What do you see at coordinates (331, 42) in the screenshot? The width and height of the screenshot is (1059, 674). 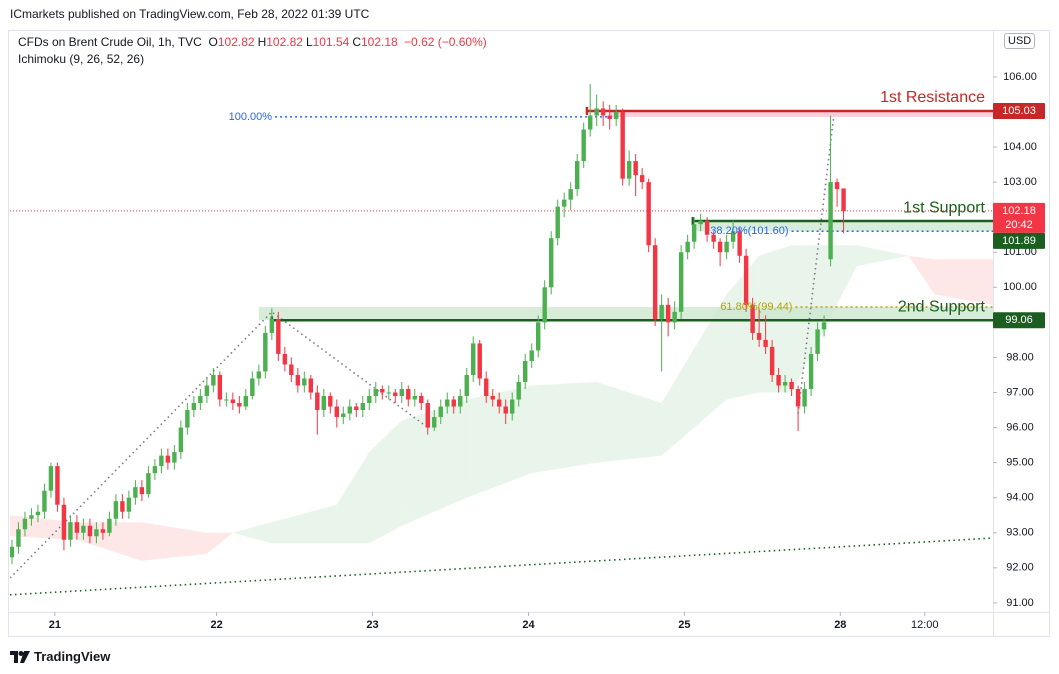 I see `ohlc-value: 101.54` at bounding box center [331, 42].